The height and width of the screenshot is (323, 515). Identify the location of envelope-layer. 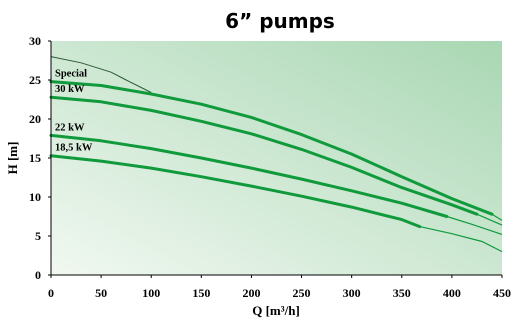
(101, 74).